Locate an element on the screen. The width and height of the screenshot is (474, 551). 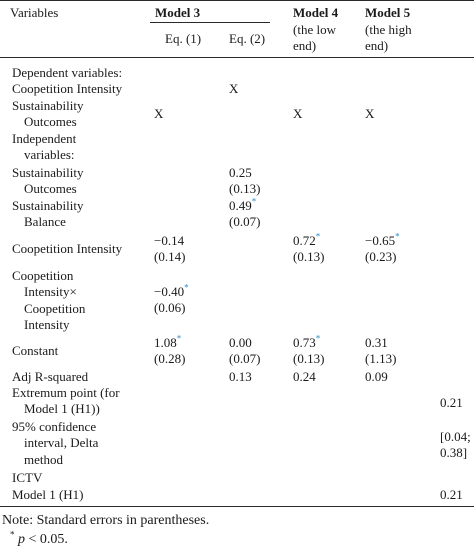
header-eq2: Eq. (2) is located at coordinates (247, 38).